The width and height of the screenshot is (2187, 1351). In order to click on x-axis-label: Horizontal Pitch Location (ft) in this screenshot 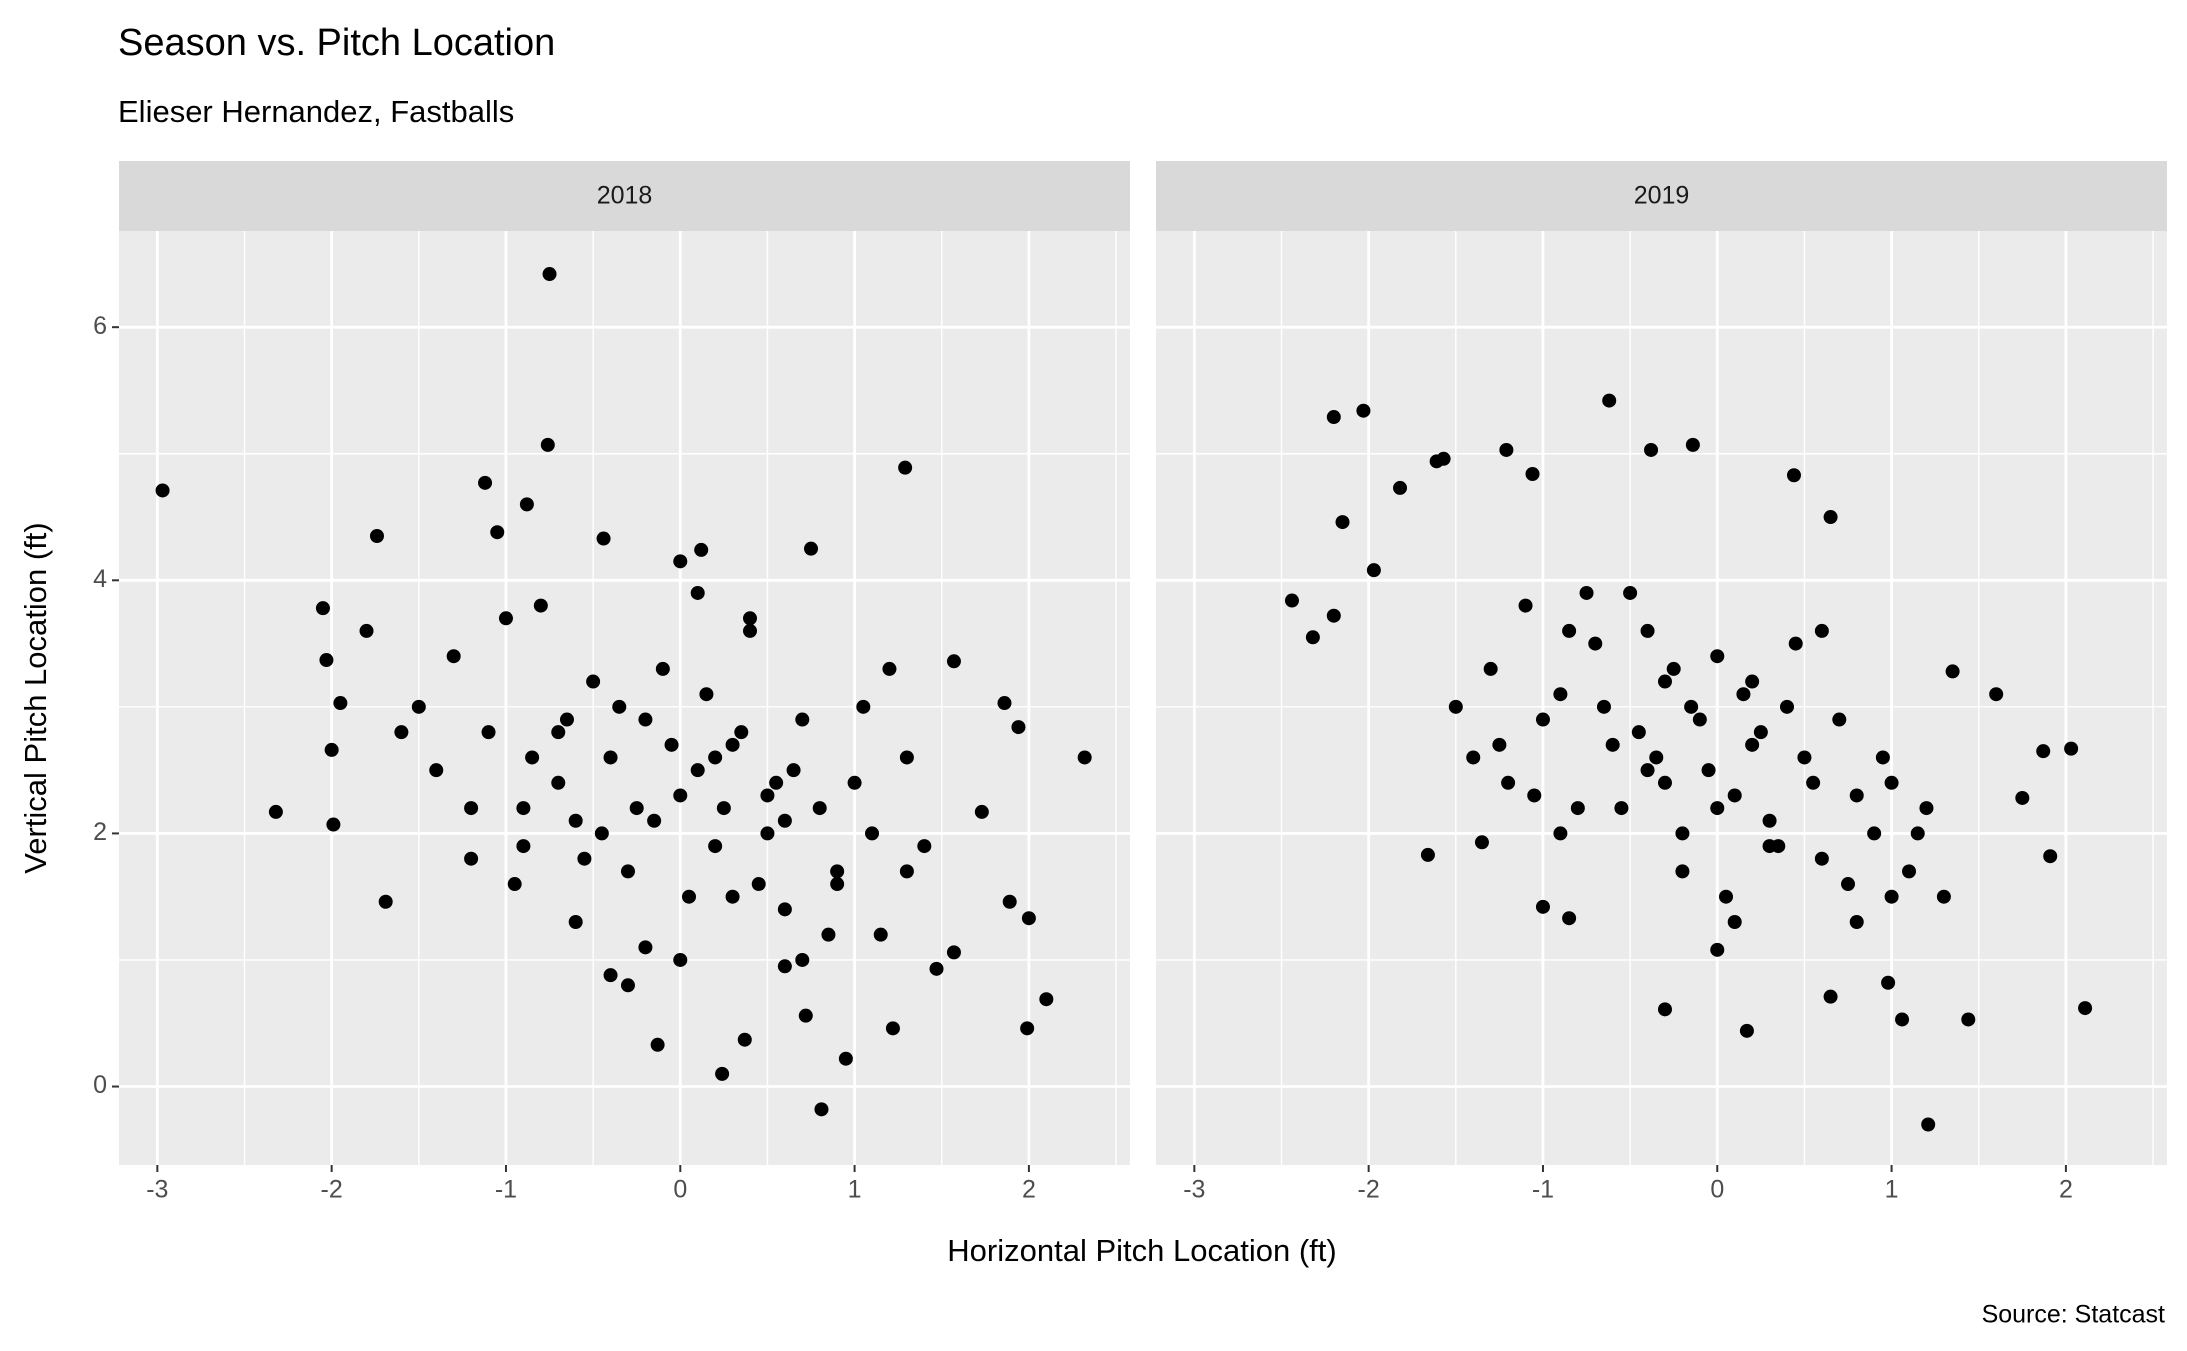, I will do `click(1141, 1250)`.